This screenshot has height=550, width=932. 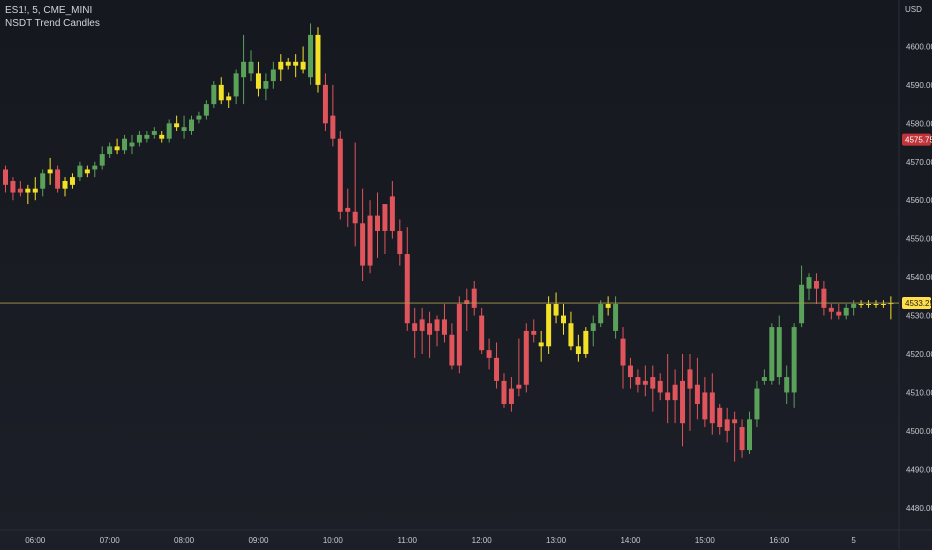 I want to click on x-tick-label: 11:00, so click(x=408, y=540).